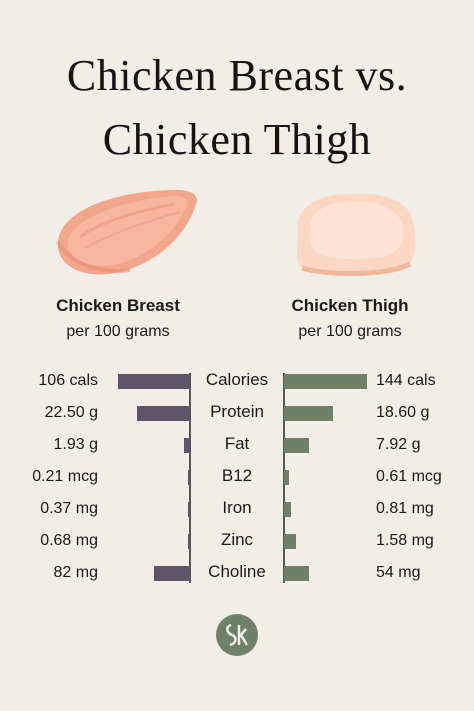 This screenshot has width=474, height=711. I want to click on chart-row: 106 cals Calories 144 cals, so click(237, 382).